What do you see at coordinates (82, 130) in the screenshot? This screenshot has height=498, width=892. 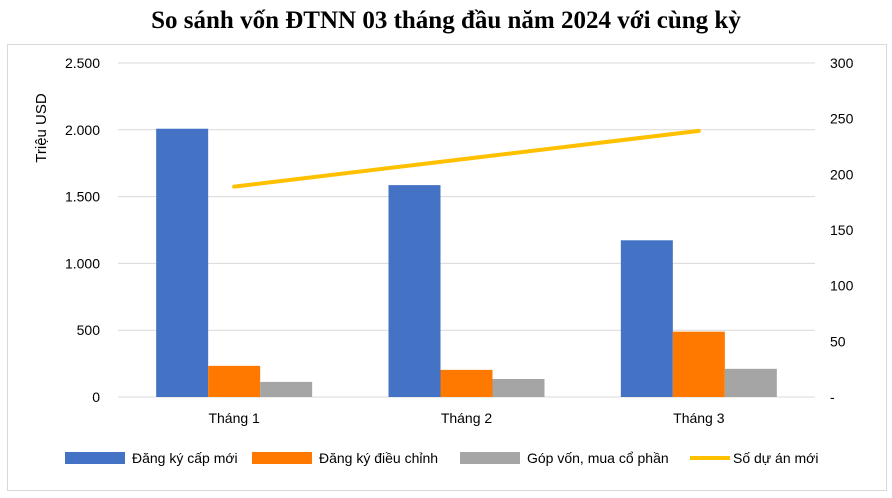 I see `y-tick-label: 2.000` at bounding box center [82, 130].